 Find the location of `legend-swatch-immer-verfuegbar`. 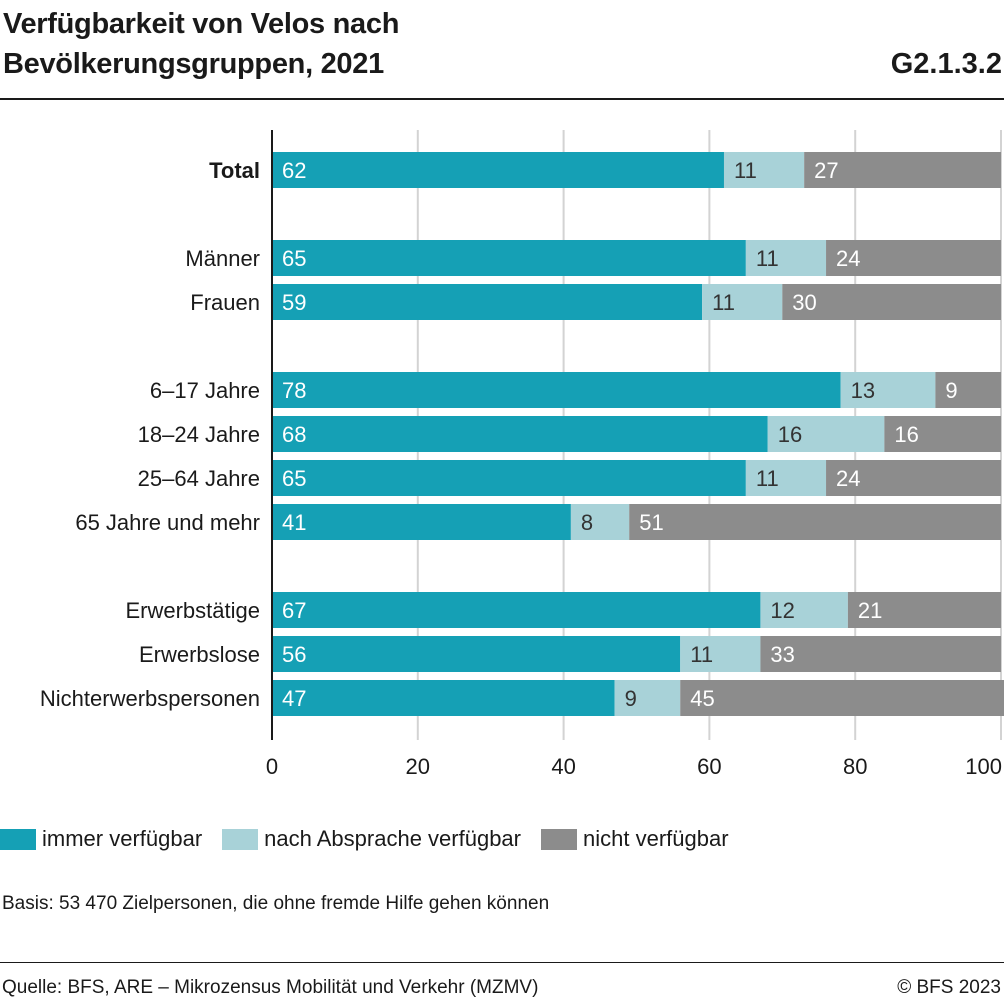

legend-swatch-immer-verfuegbar is located at coordinates (18, 839).